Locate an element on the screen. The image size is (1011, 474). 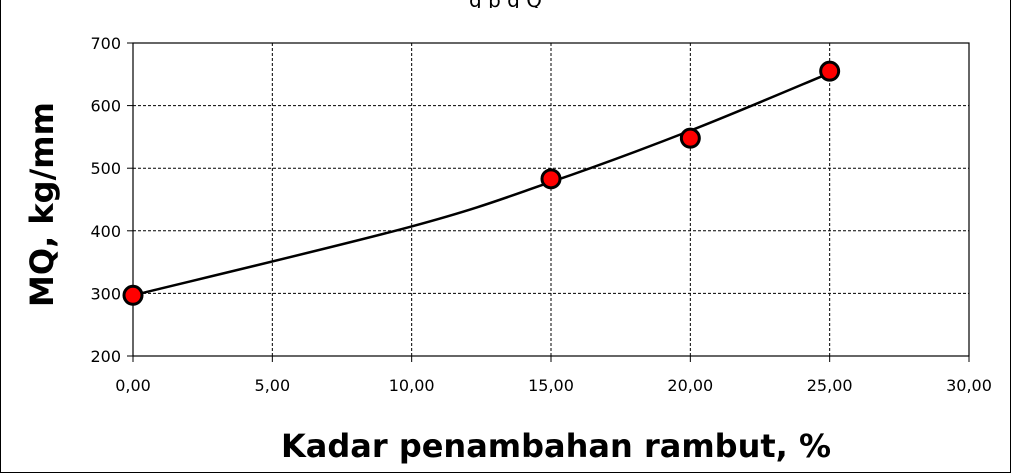
y-tick-label: 400 is located at coordinates (105, 231).